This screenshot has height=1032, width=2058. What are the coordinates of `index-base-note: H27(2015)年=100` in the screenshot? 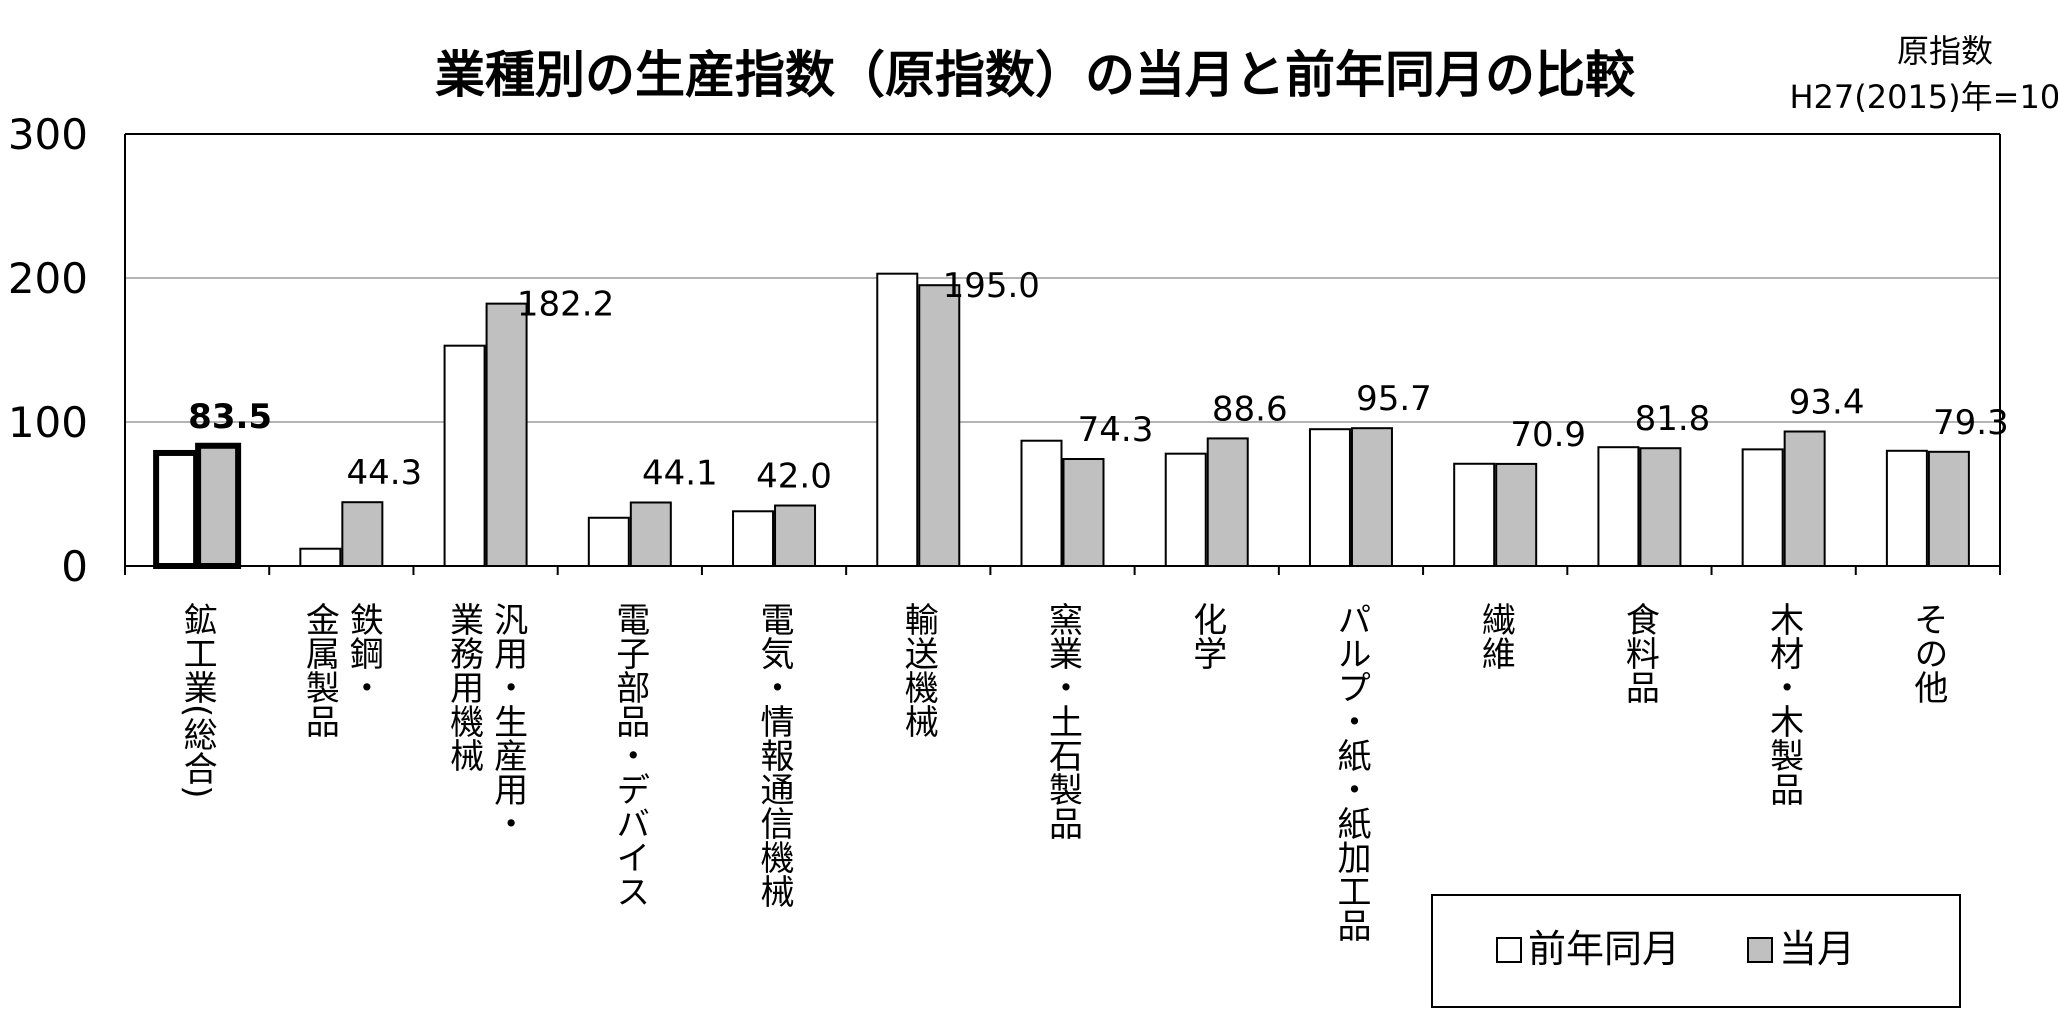 It's located at (1923, 97).